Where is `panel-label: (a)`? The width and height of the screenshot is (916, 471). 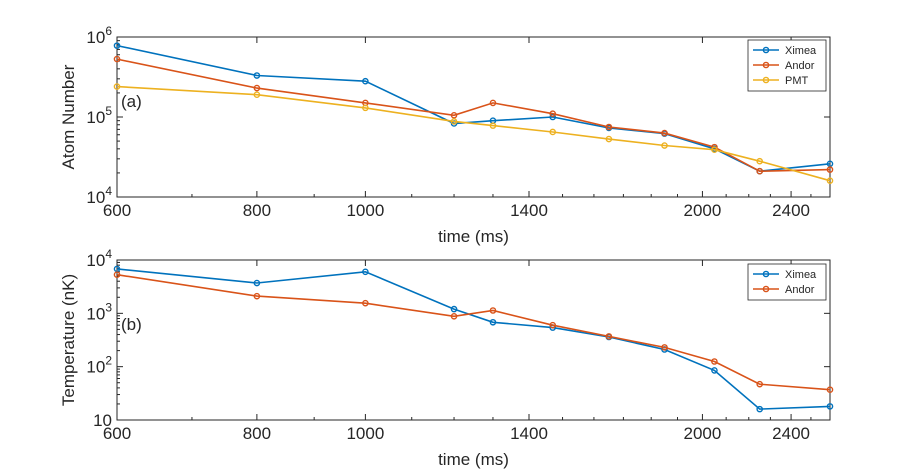
panel-label: (a) is located at coordinates (131, 101).